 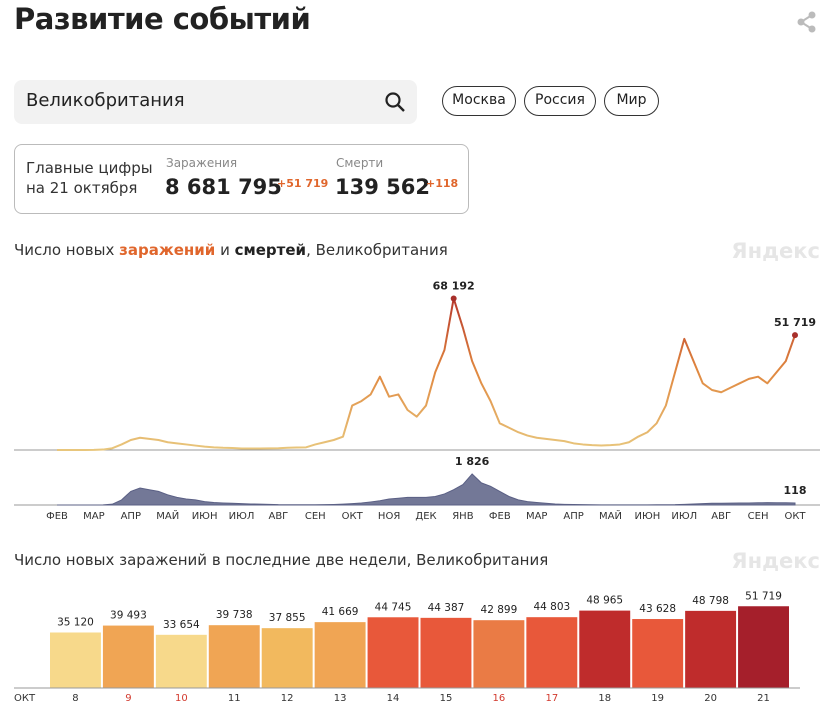 I want to click on value-label: 35 120, so click(x=75, y=622).